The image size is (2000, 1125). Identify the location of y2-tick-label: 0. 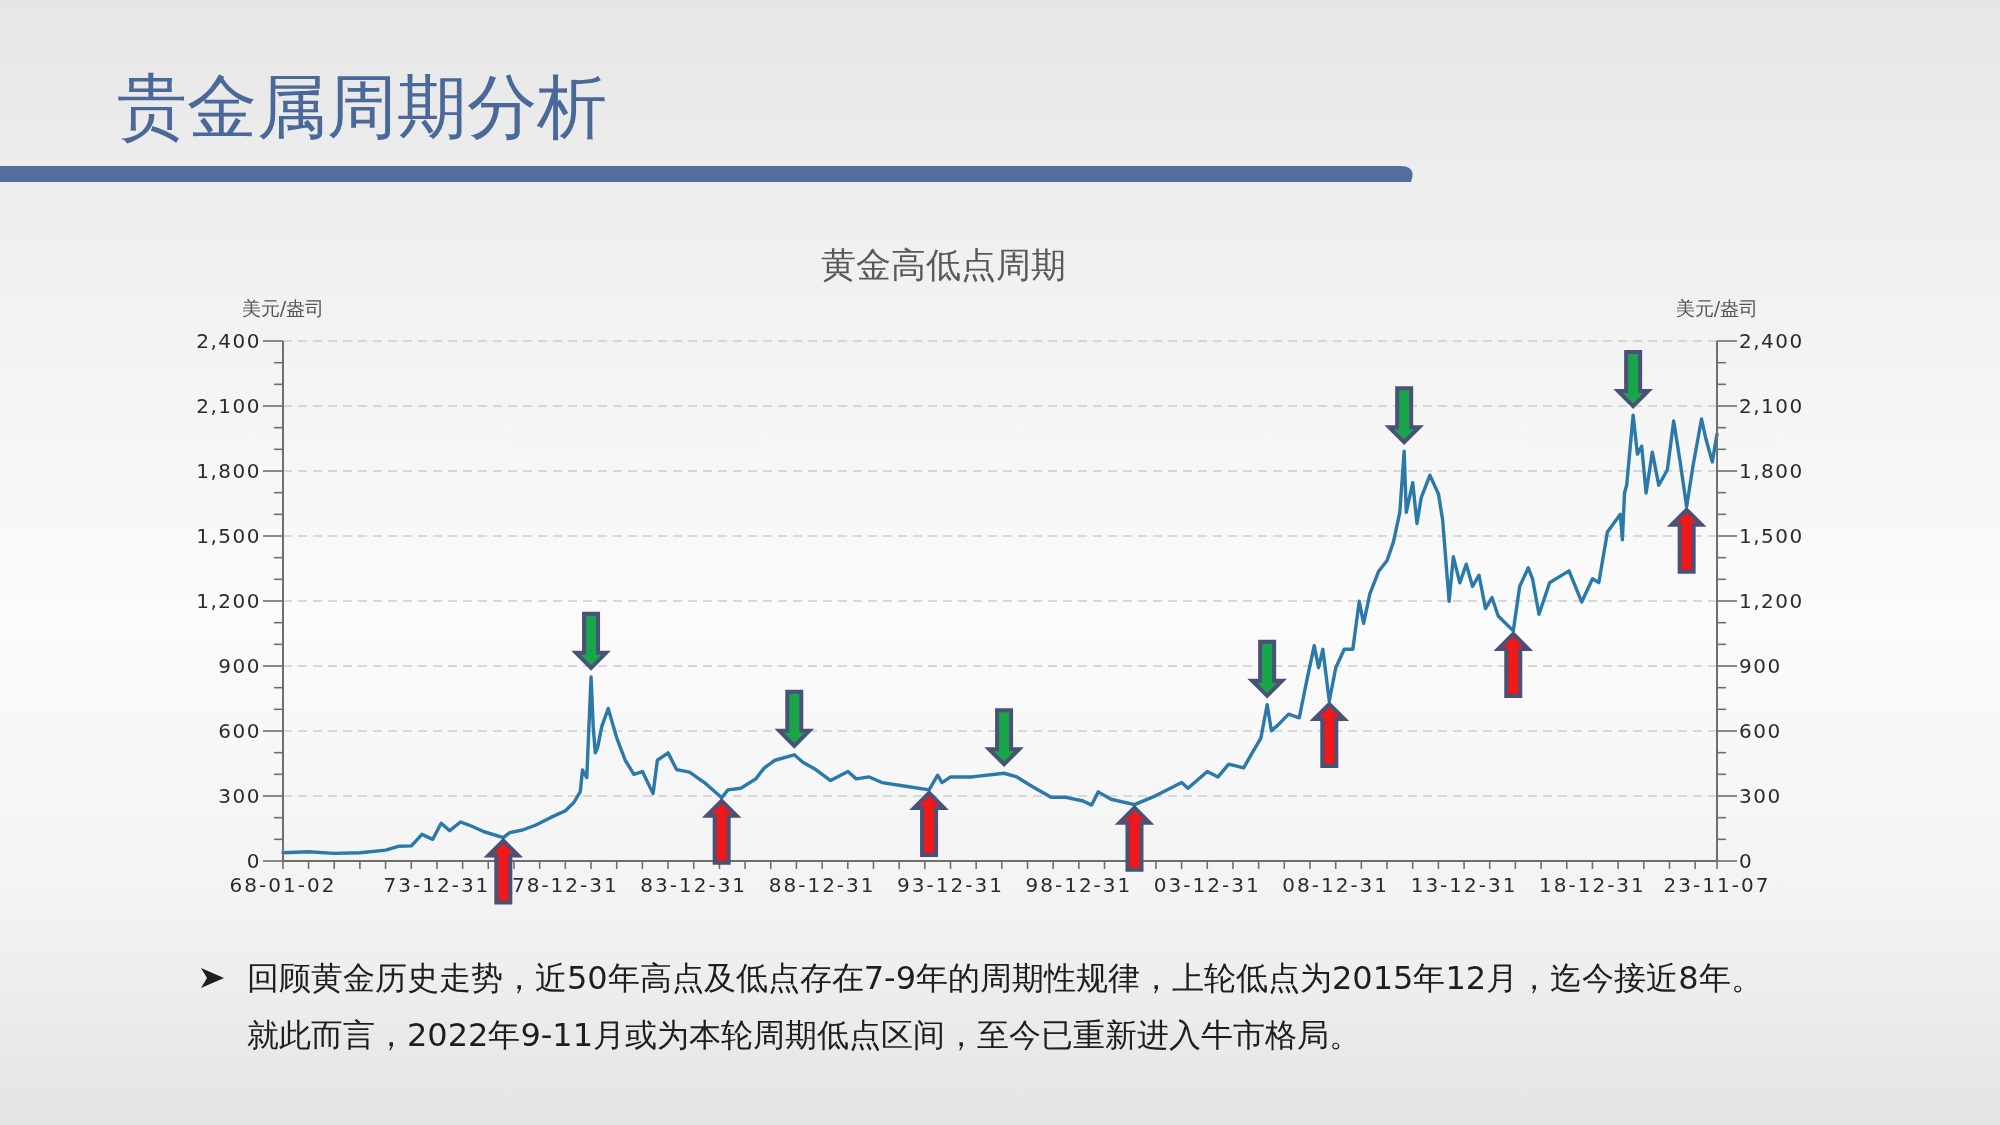
(1746, 861).